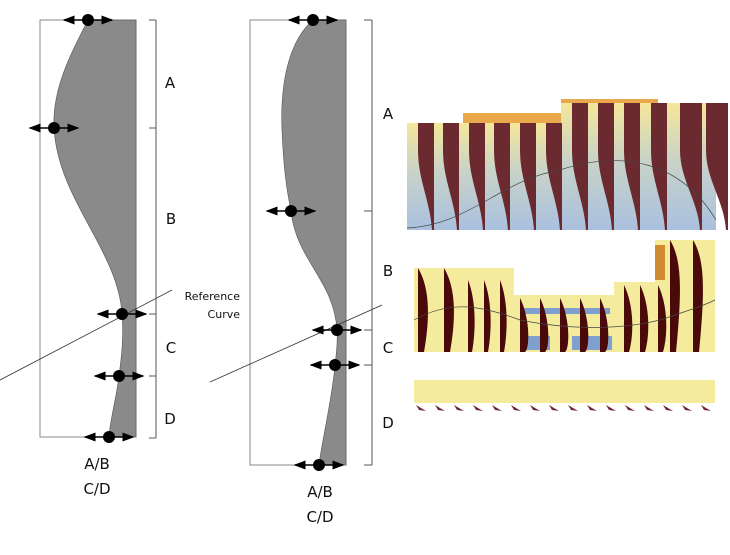  I want to click on middle-profile-shape, so click(314, 242).